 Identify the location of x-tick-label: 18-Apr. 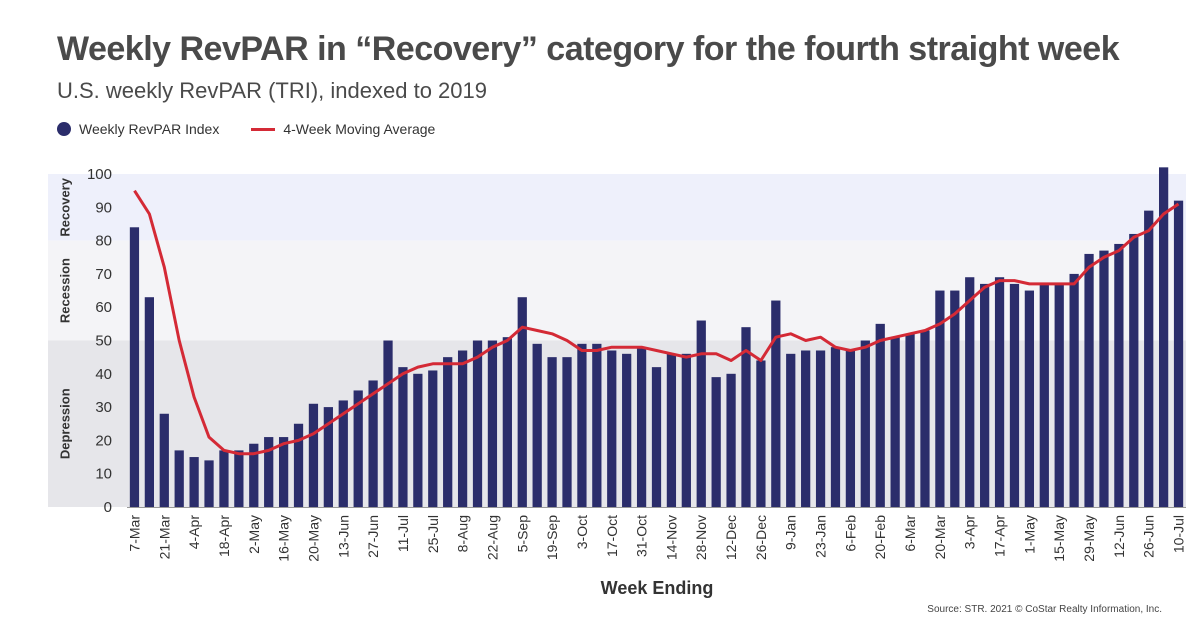
(224, 536).